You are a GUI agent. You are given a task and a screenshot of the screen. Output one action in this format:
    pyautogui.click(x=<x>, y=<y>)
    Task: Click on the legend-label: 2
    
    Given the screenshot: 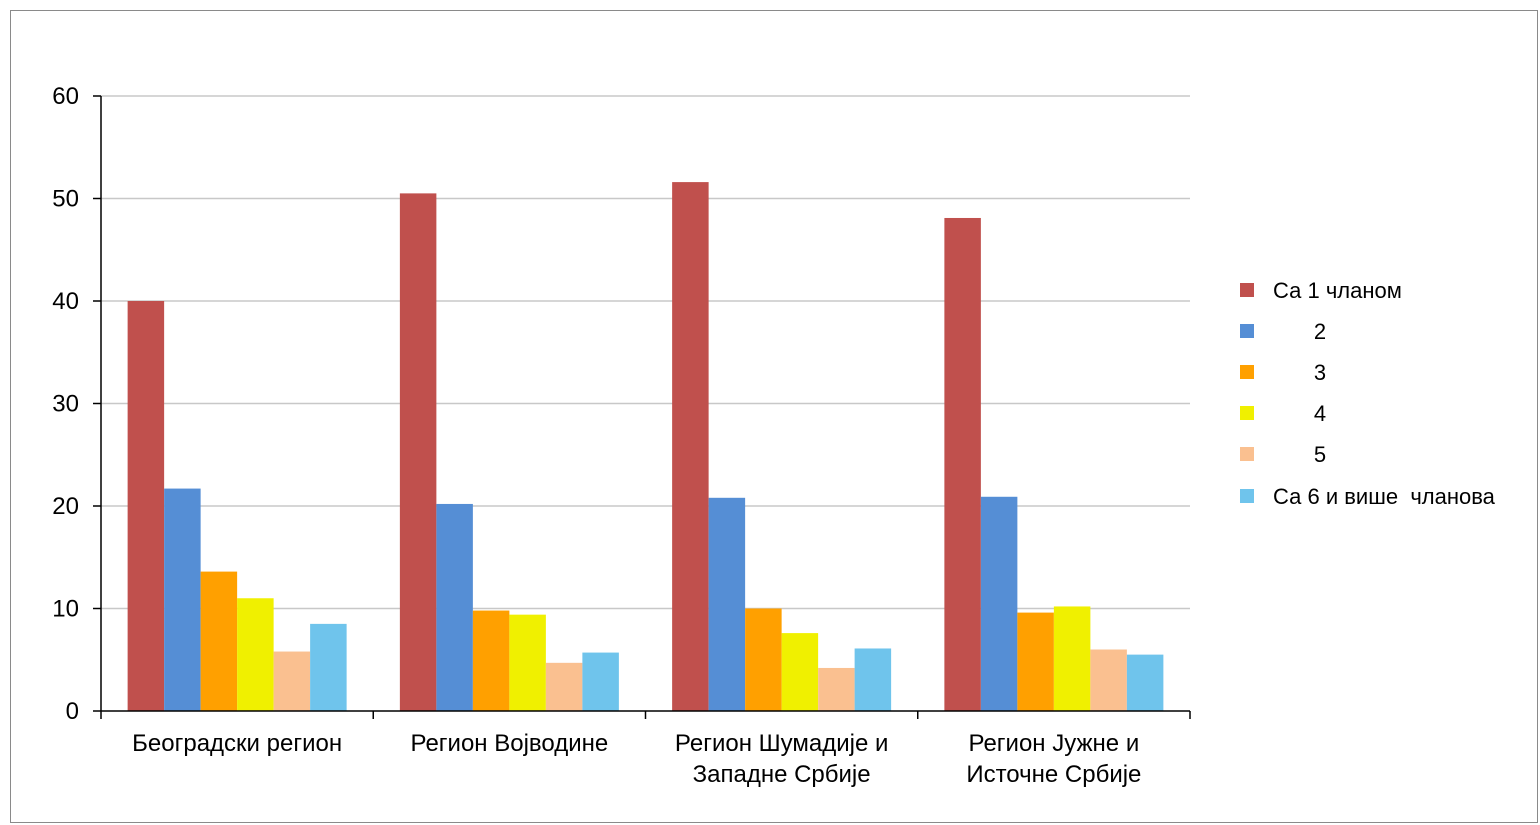 What is the action you would take?
    pyautogui.click(x=1320, y=331)
    